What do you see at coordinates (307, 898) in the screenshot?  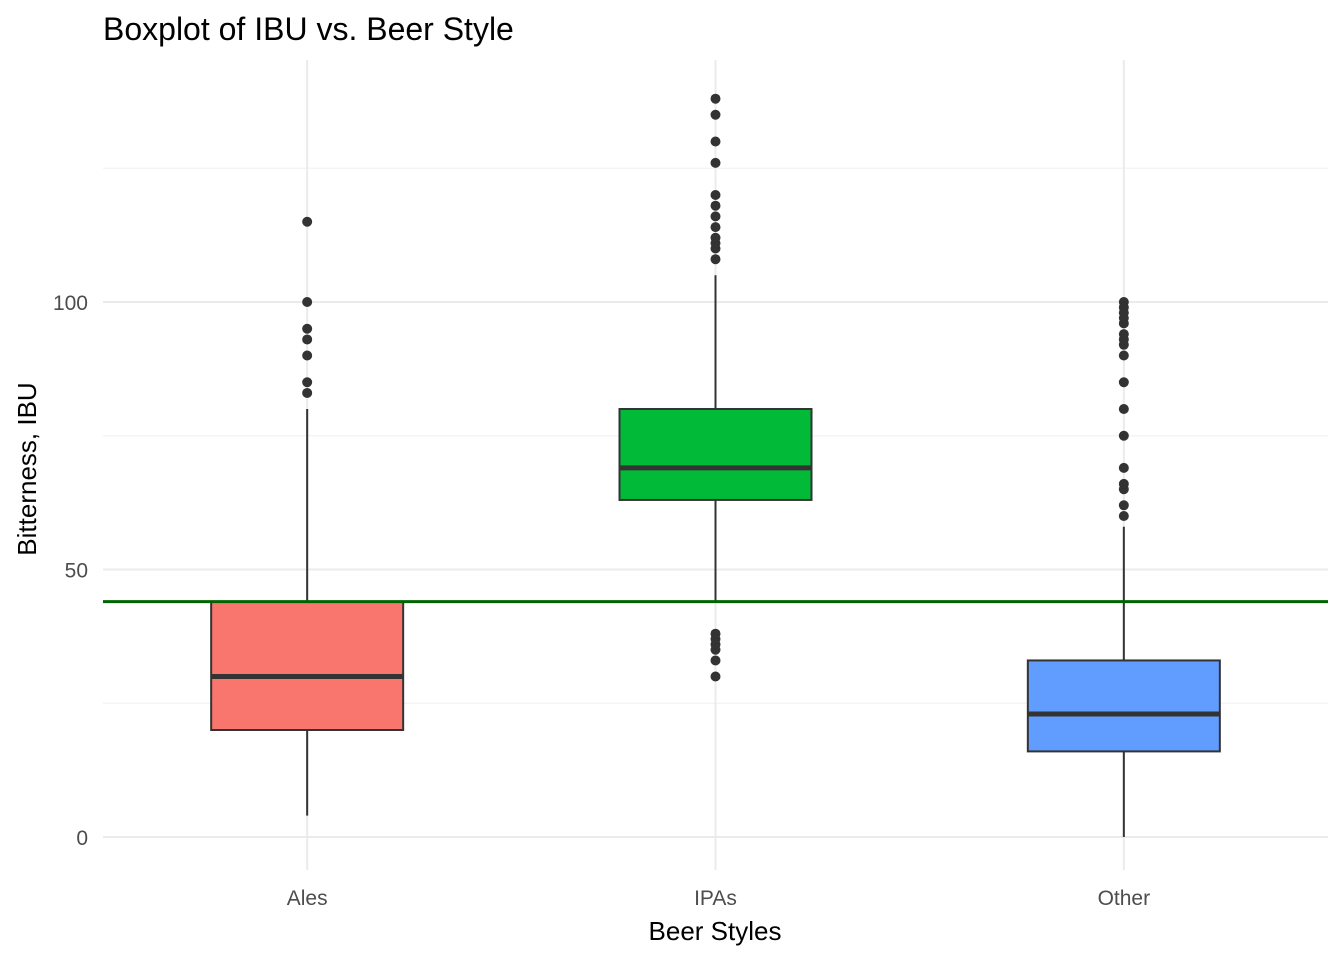 I see `x-tick-label-ales: Ales` at bounding box center [307, 898].